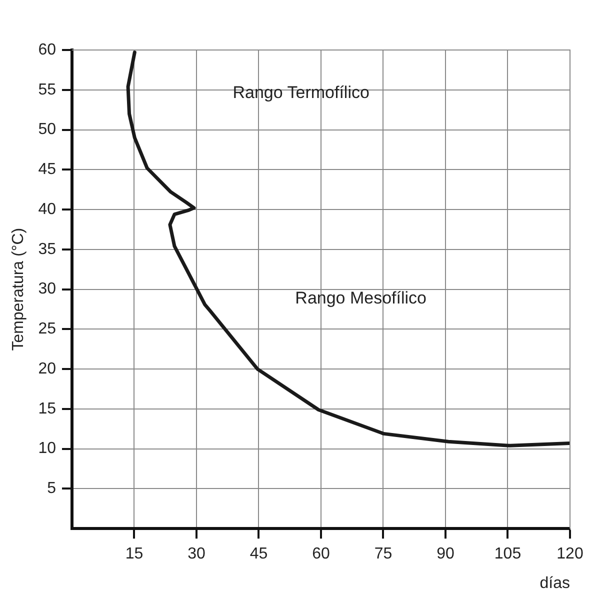 The width and height of the screenshot is (610, 602). What do you see at coordinates (361, 298) in the screenshot?
I see `annotation: Rango Mesofílico` at bounding box center [361, 298].